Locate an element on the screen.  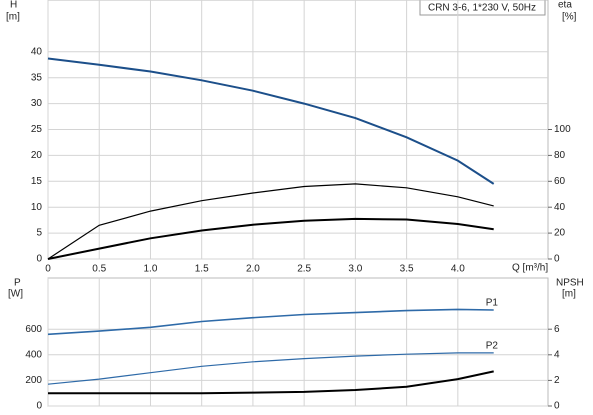
x-tick-label: 2.5 is located at coordinates (304, 269).